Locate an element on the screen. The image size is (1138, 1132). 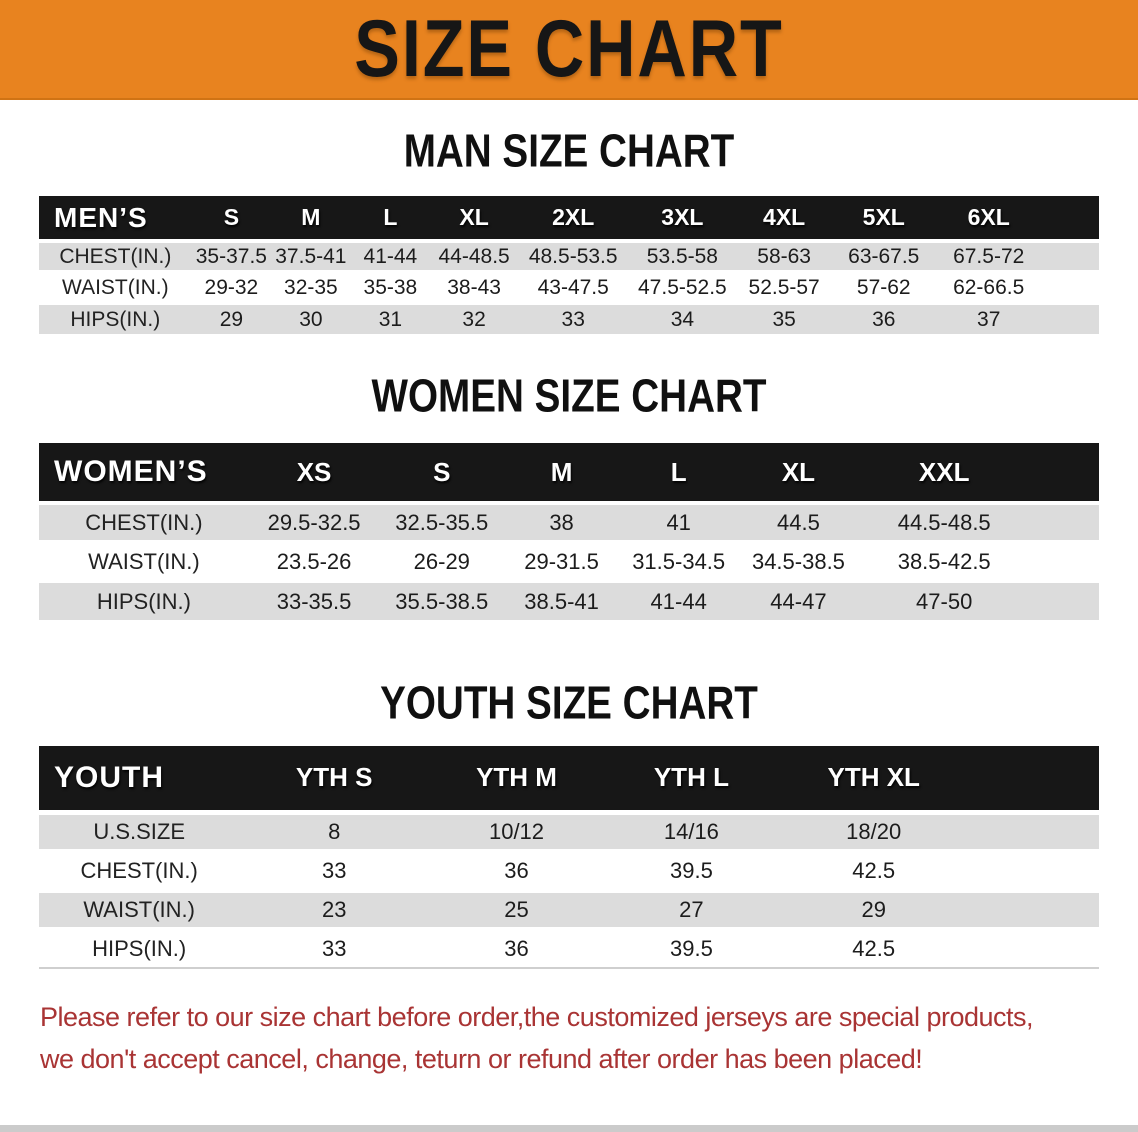
size-value: 58-63 is located at coordinates (784, 256).